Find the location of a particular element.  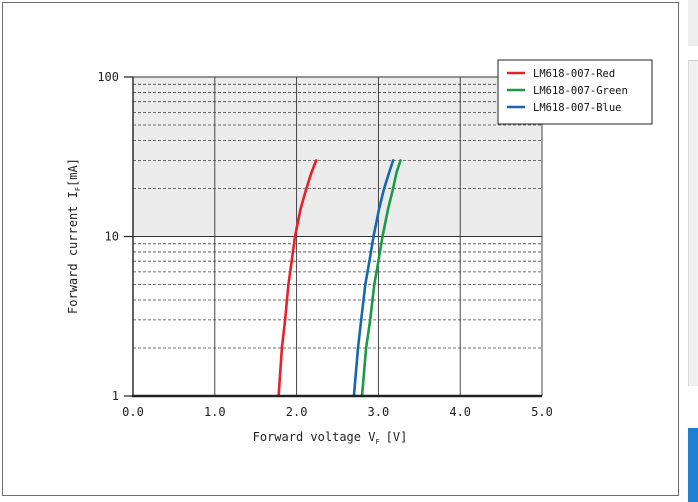

legend-box is located at coordinates (575, 92).